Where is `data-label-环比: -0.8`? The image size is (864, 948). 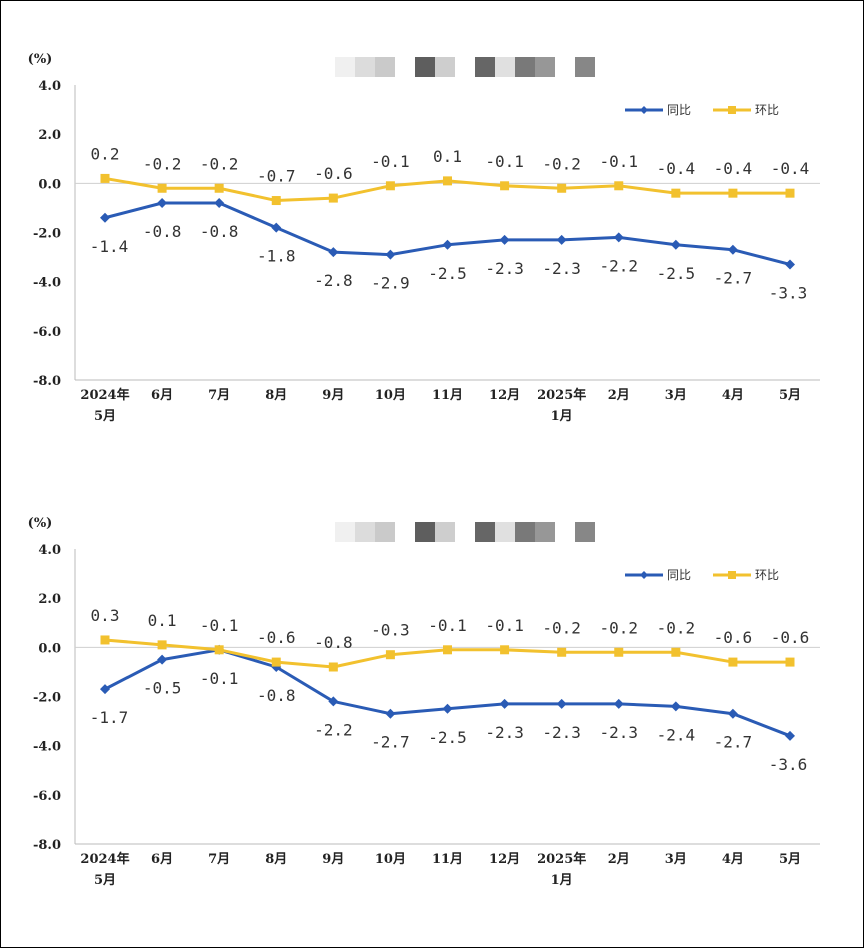
data-label-环比: -0.8 is located at coordinates (333, 642).